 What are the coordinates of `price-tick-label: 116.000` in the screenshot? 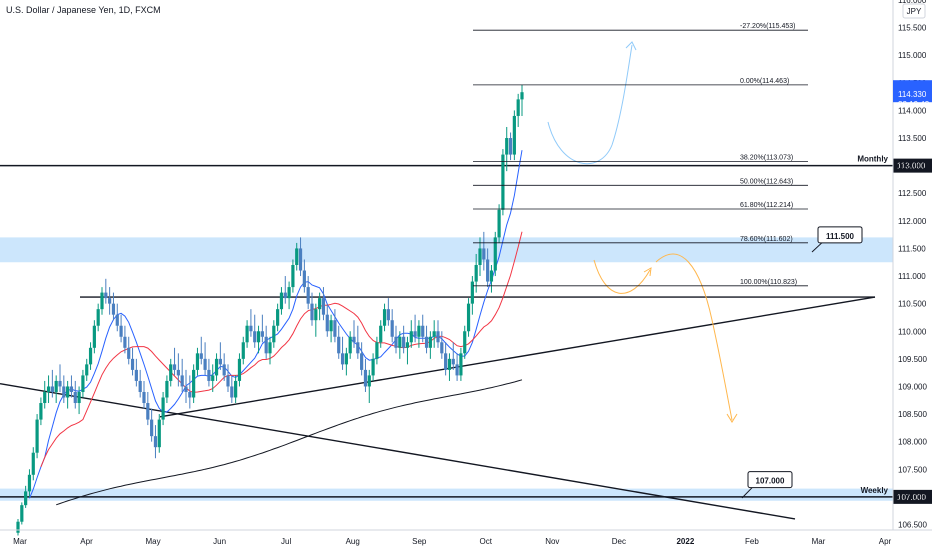 It's located at (912, 2).